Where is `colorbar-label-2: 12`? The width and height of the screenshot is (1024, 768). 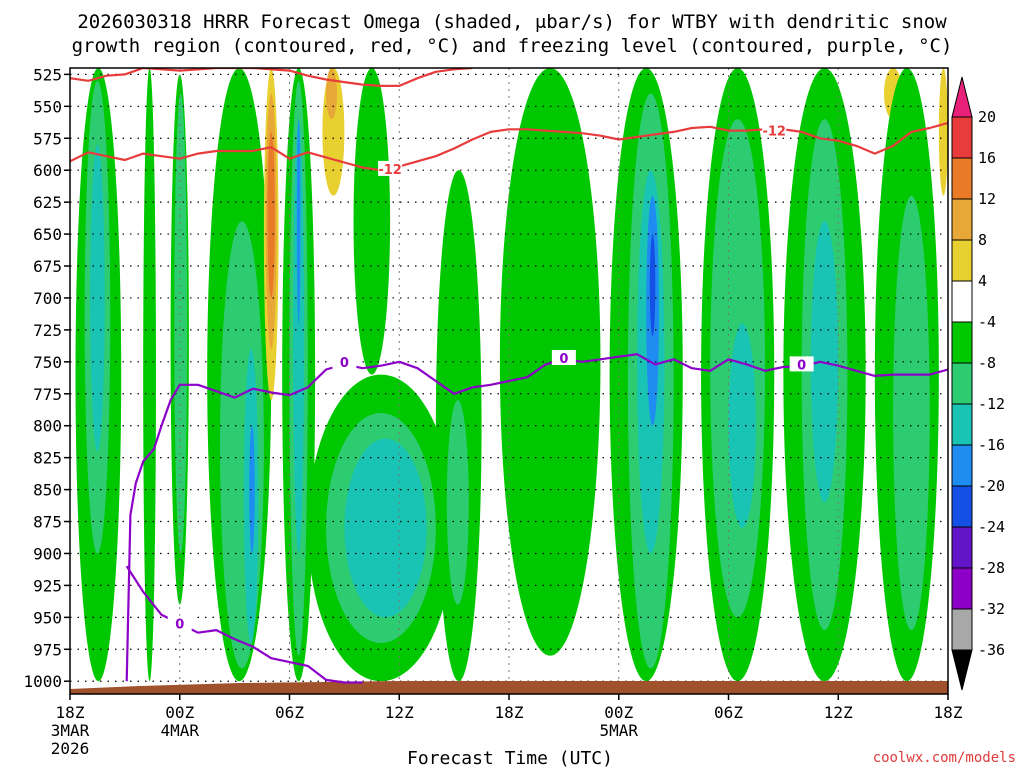
colorbar-label-2: 12 is located at coordinates (987, 199).